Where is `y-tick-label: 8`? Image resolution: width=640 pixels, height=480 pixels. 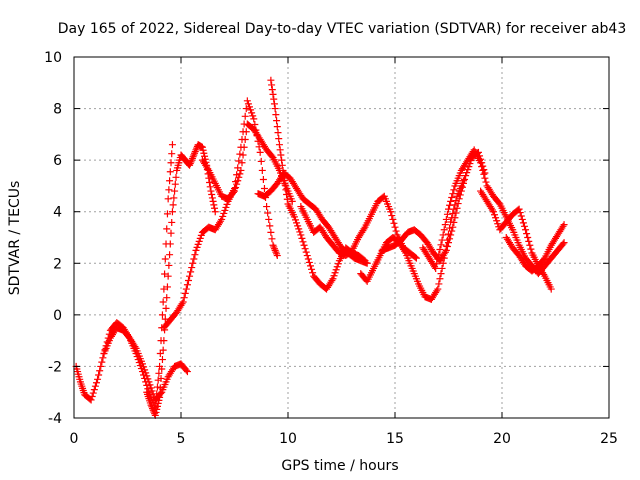
y-tick-label: 8 is located at coordinates (57, 110).